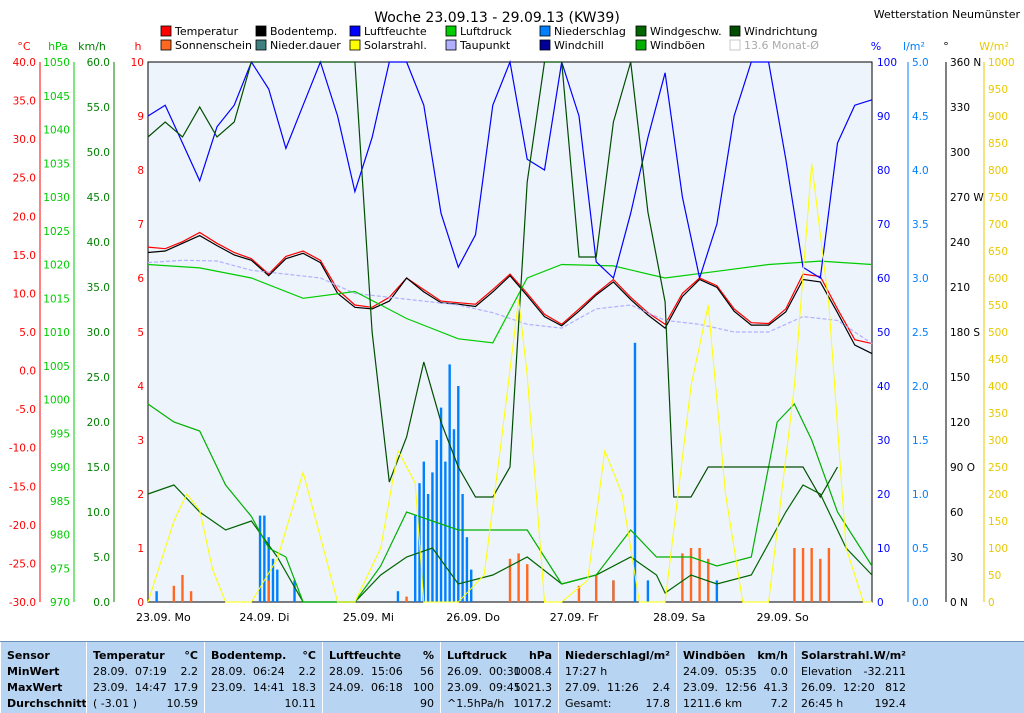  Describe the element at coordinates (713, 703) in the screenshot. I see `summary-date: 1211.6 km` at that location.